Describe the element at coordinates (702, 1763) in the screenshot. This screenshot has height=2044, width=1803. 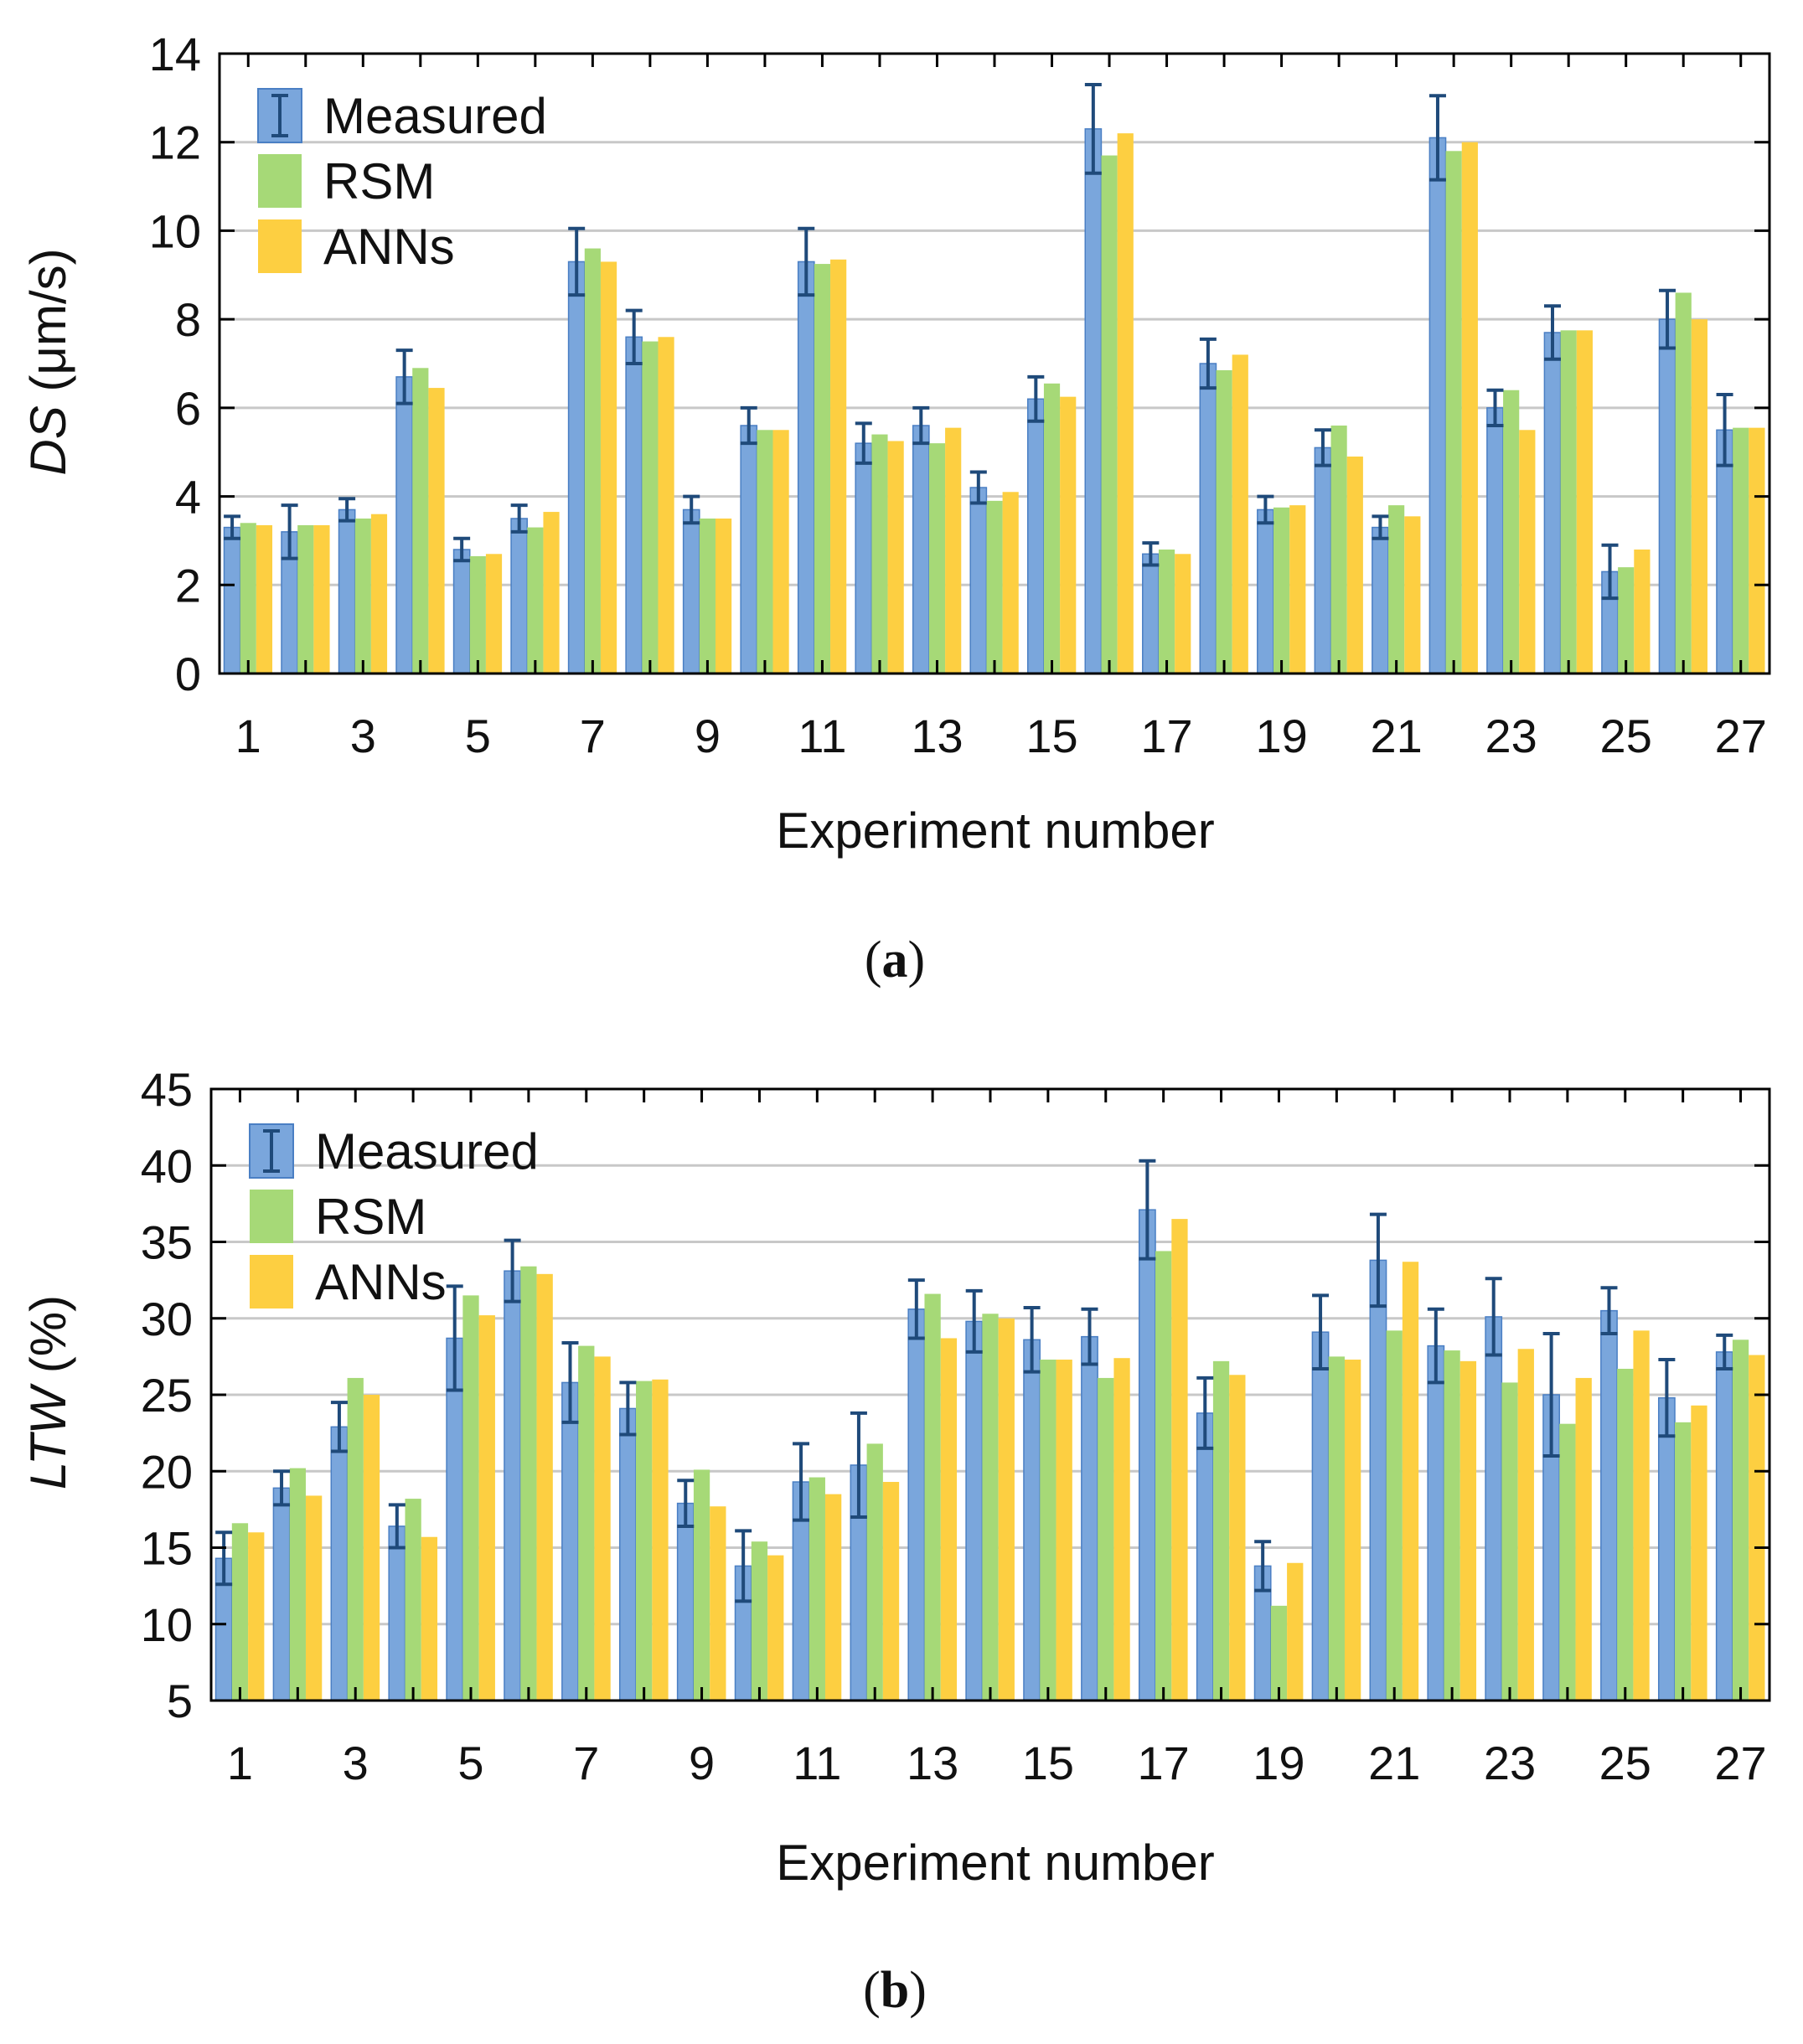
I see `x-tick-label: 9` at that location.